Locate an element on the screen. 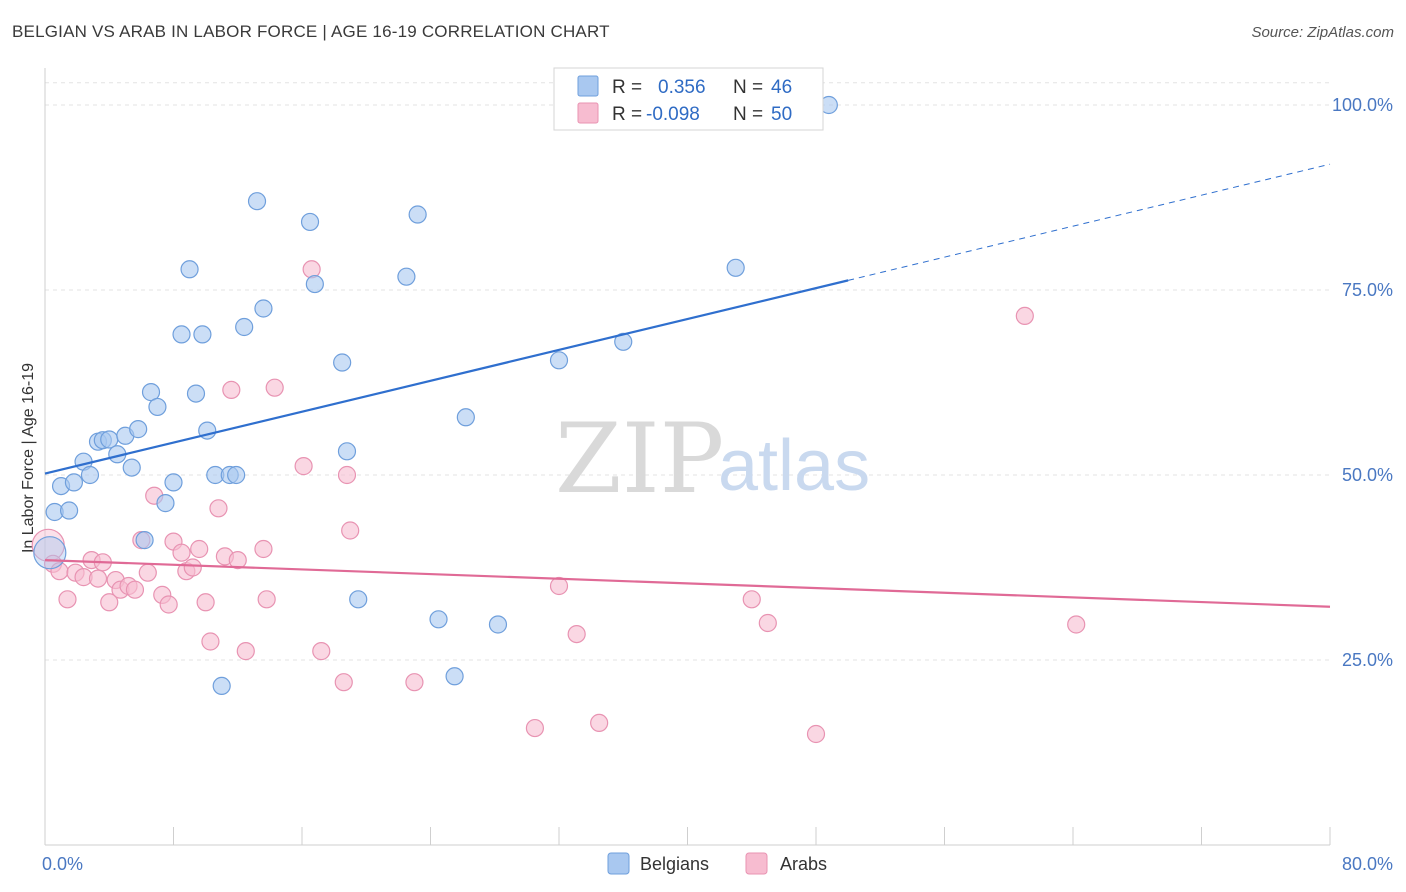  legend-r-label-arabs: R = is located at coordinates (627, 114).